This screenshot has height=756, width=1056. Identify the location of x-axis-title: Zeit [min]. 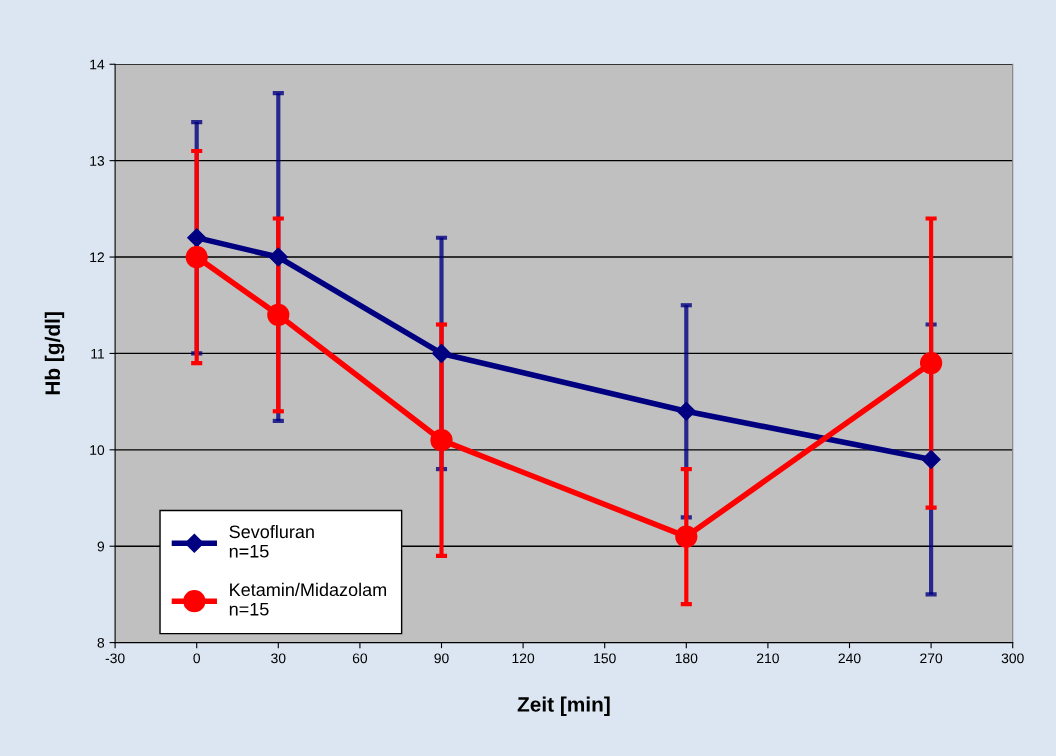
(563, 706).